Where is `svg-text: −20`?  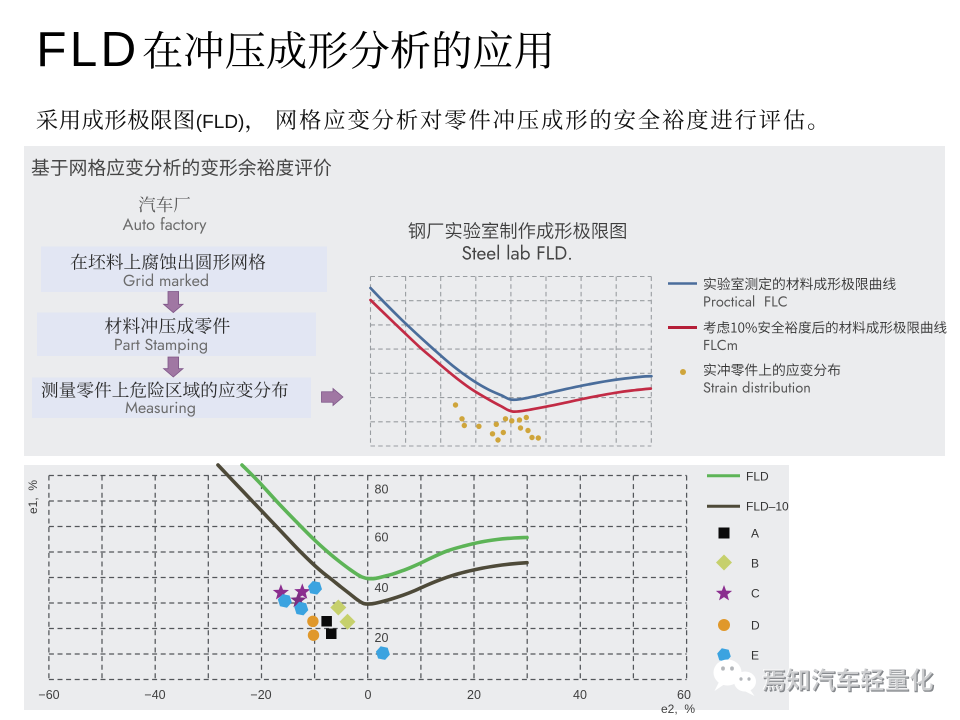 svg-text: −20 is located at coordinates (260, 695).